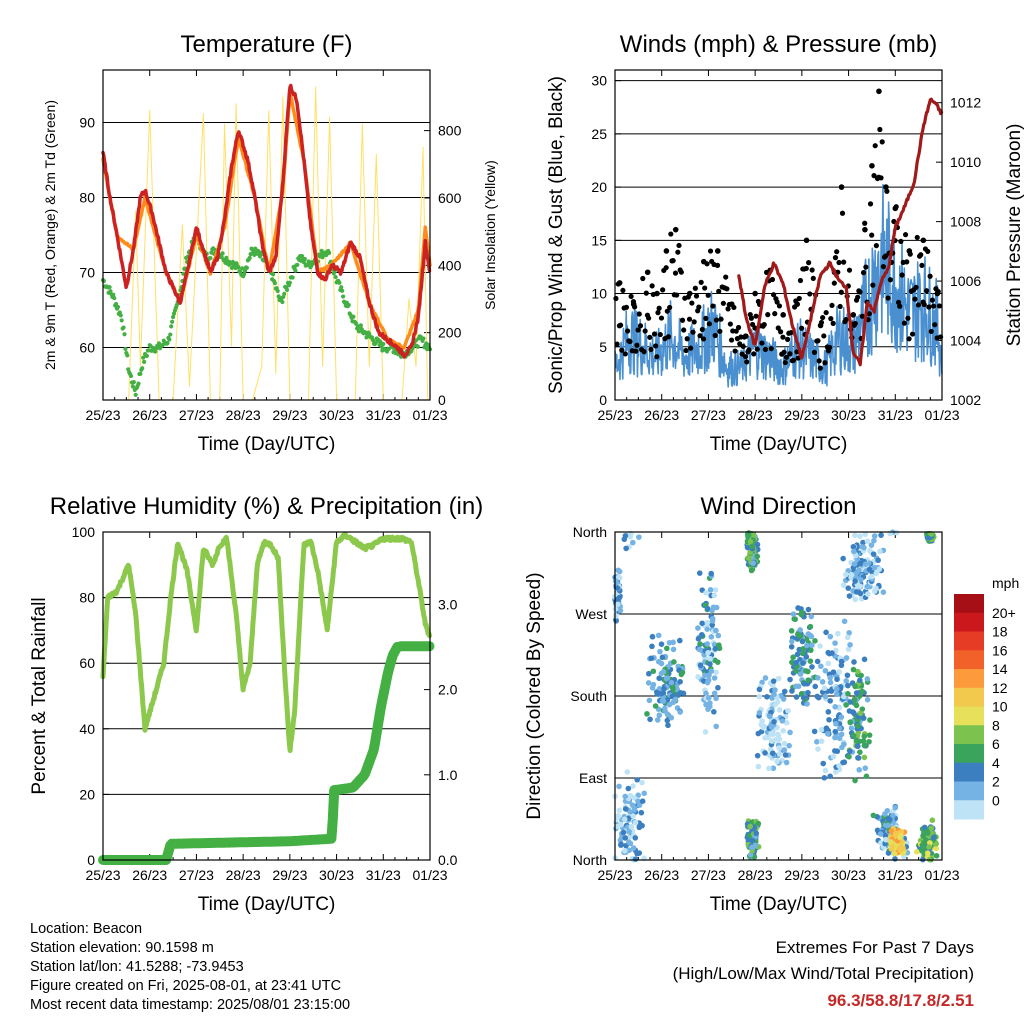 The height and width of the screenshot is (1024, 1024). What do you see at coordinates (614, 875) in the screenshot?
I see `x-tick-label: 25/23` at bounding box center [614, 875].